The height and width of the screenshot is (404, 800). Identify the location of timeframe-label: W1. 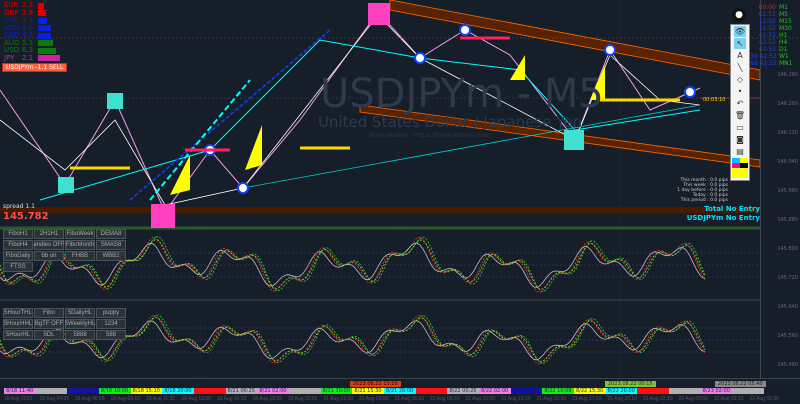
(784, 56).